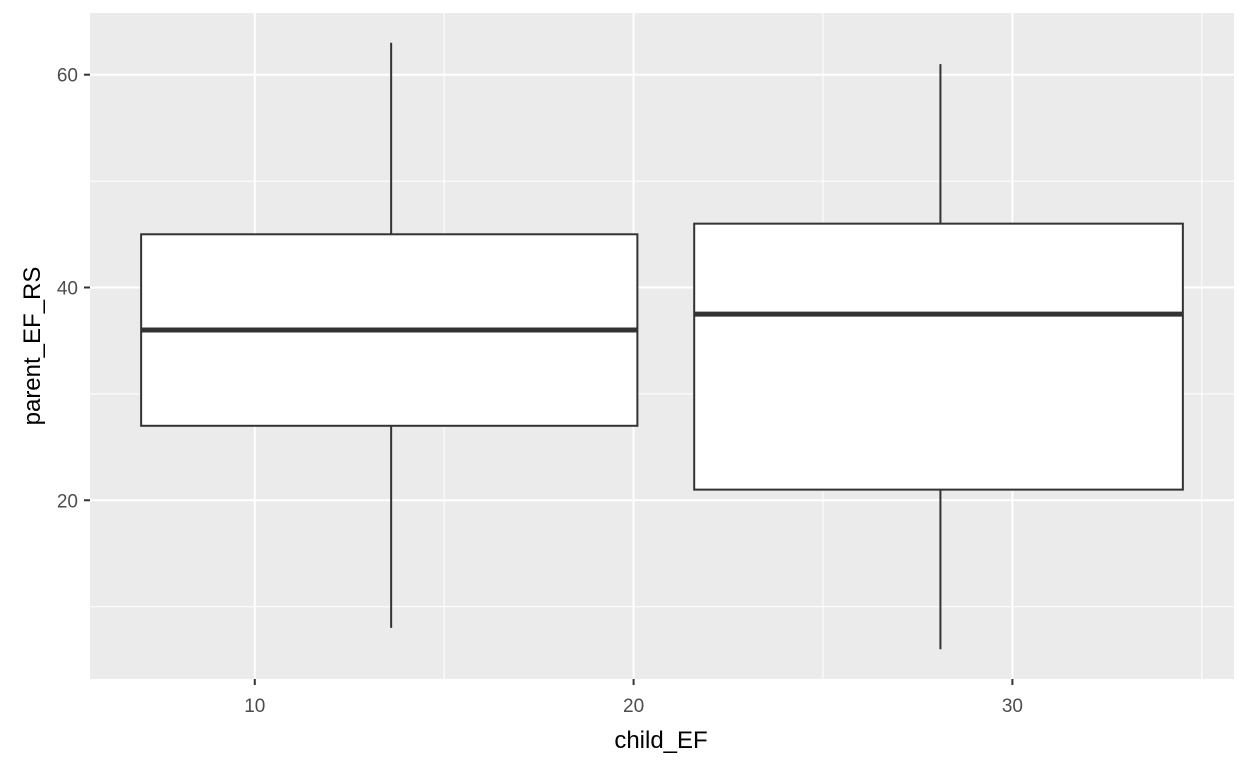  I want to click on y-axis: 20 40 60, so click(73, 289).